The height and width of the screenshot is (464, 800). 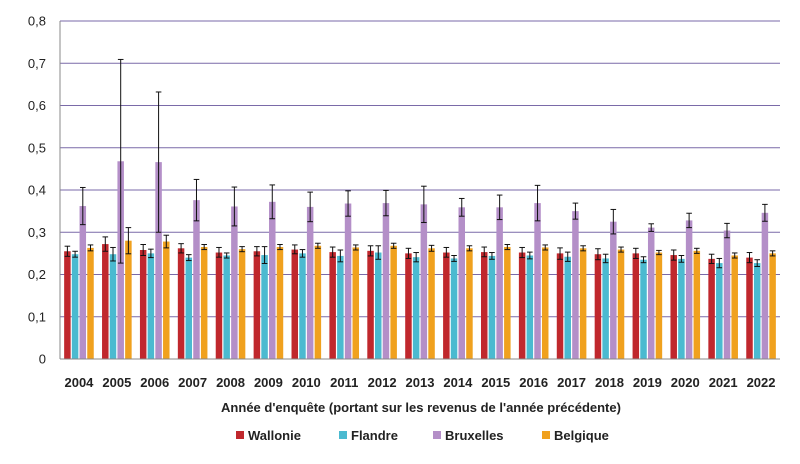 What do you see at coordinates (37, 21) in the screenshot?
I see `y-tick-label: 0,8` at bounding box center [37, 21].